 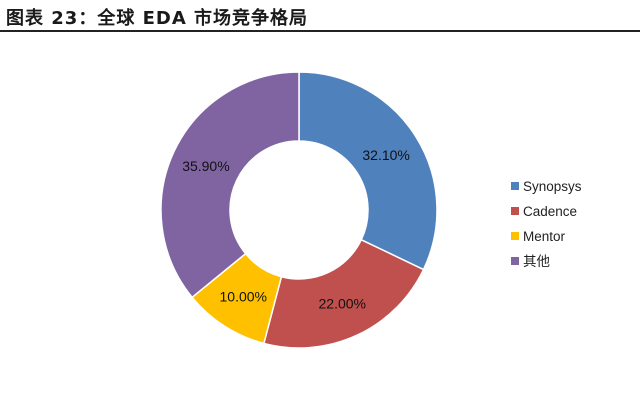 I want to click on slice-synopsys, so click(x=368, y=171).